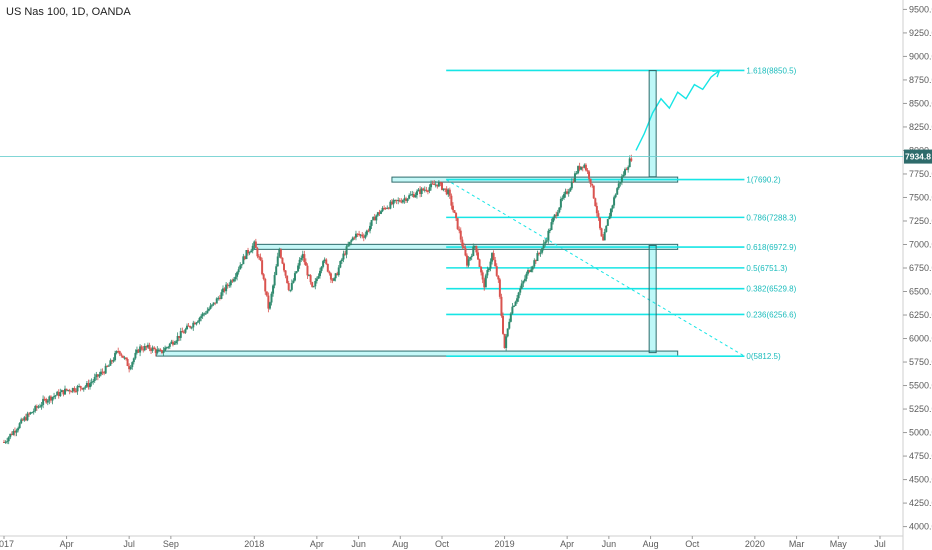  What do you see at coordinates (763, 356) in the screenshot?
I see `fib-level-label: 0(5812.5)` at bounding box center [763, 356].